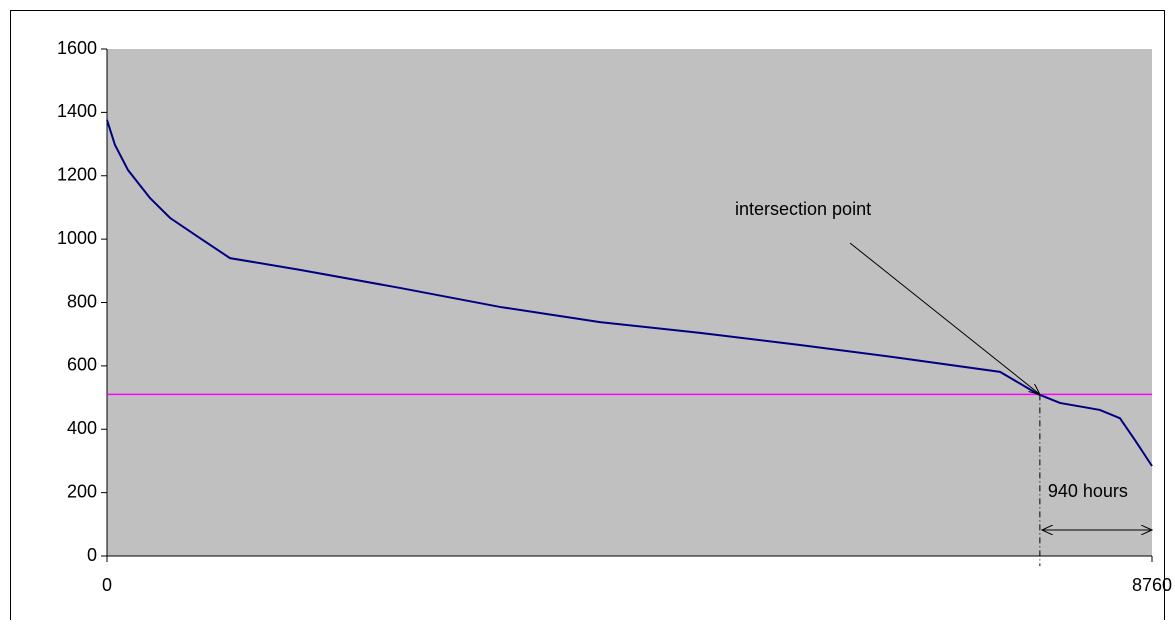  Describe the element at coordinates (82, 365) in the screenshot. I see `y-tick-label: 600` at that location.